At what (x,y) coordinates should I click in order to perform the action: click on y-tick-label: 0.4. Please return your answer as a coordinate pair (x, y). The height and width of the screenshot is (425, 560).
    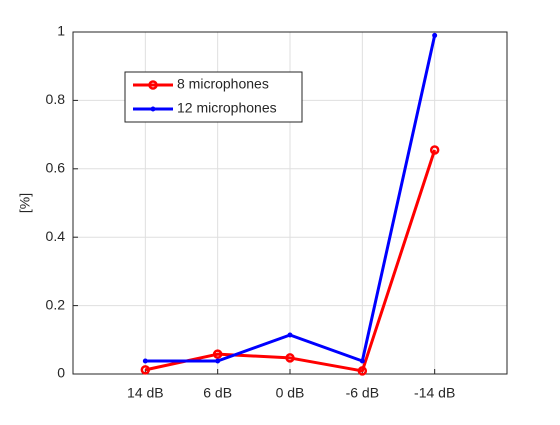
    Looking at the image, I should click on (56, 236).